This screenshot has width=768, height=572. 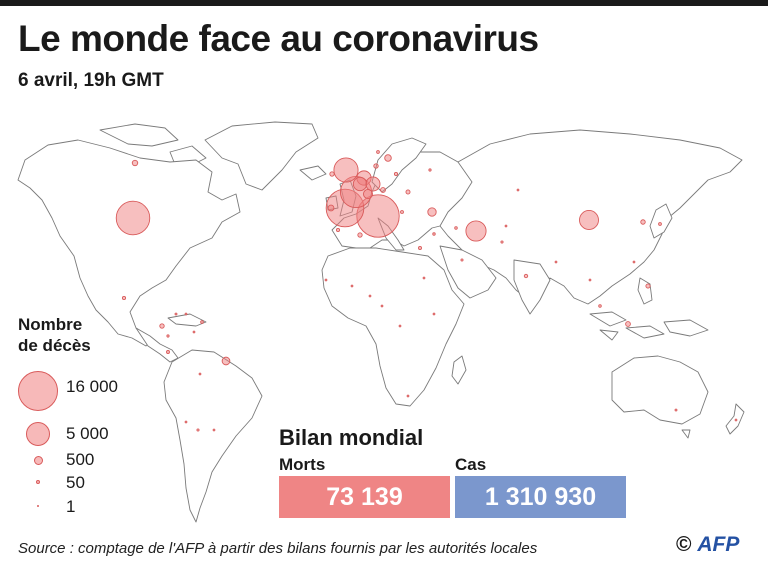 What do you see at coordinates (364, 497) in the screenshot?
I see `deaths-value-box: 73 139` at bounding box center [364, 497].